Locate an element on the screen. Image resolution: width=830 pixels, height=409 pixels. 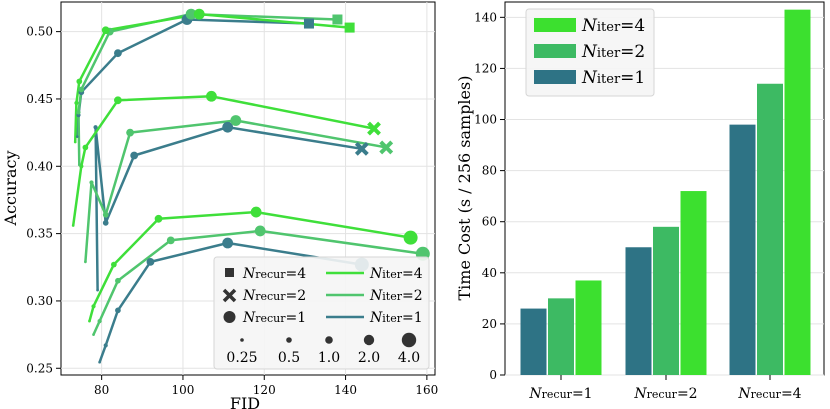
legend-size-dot-4.0 is located at coordinates (409, 340).